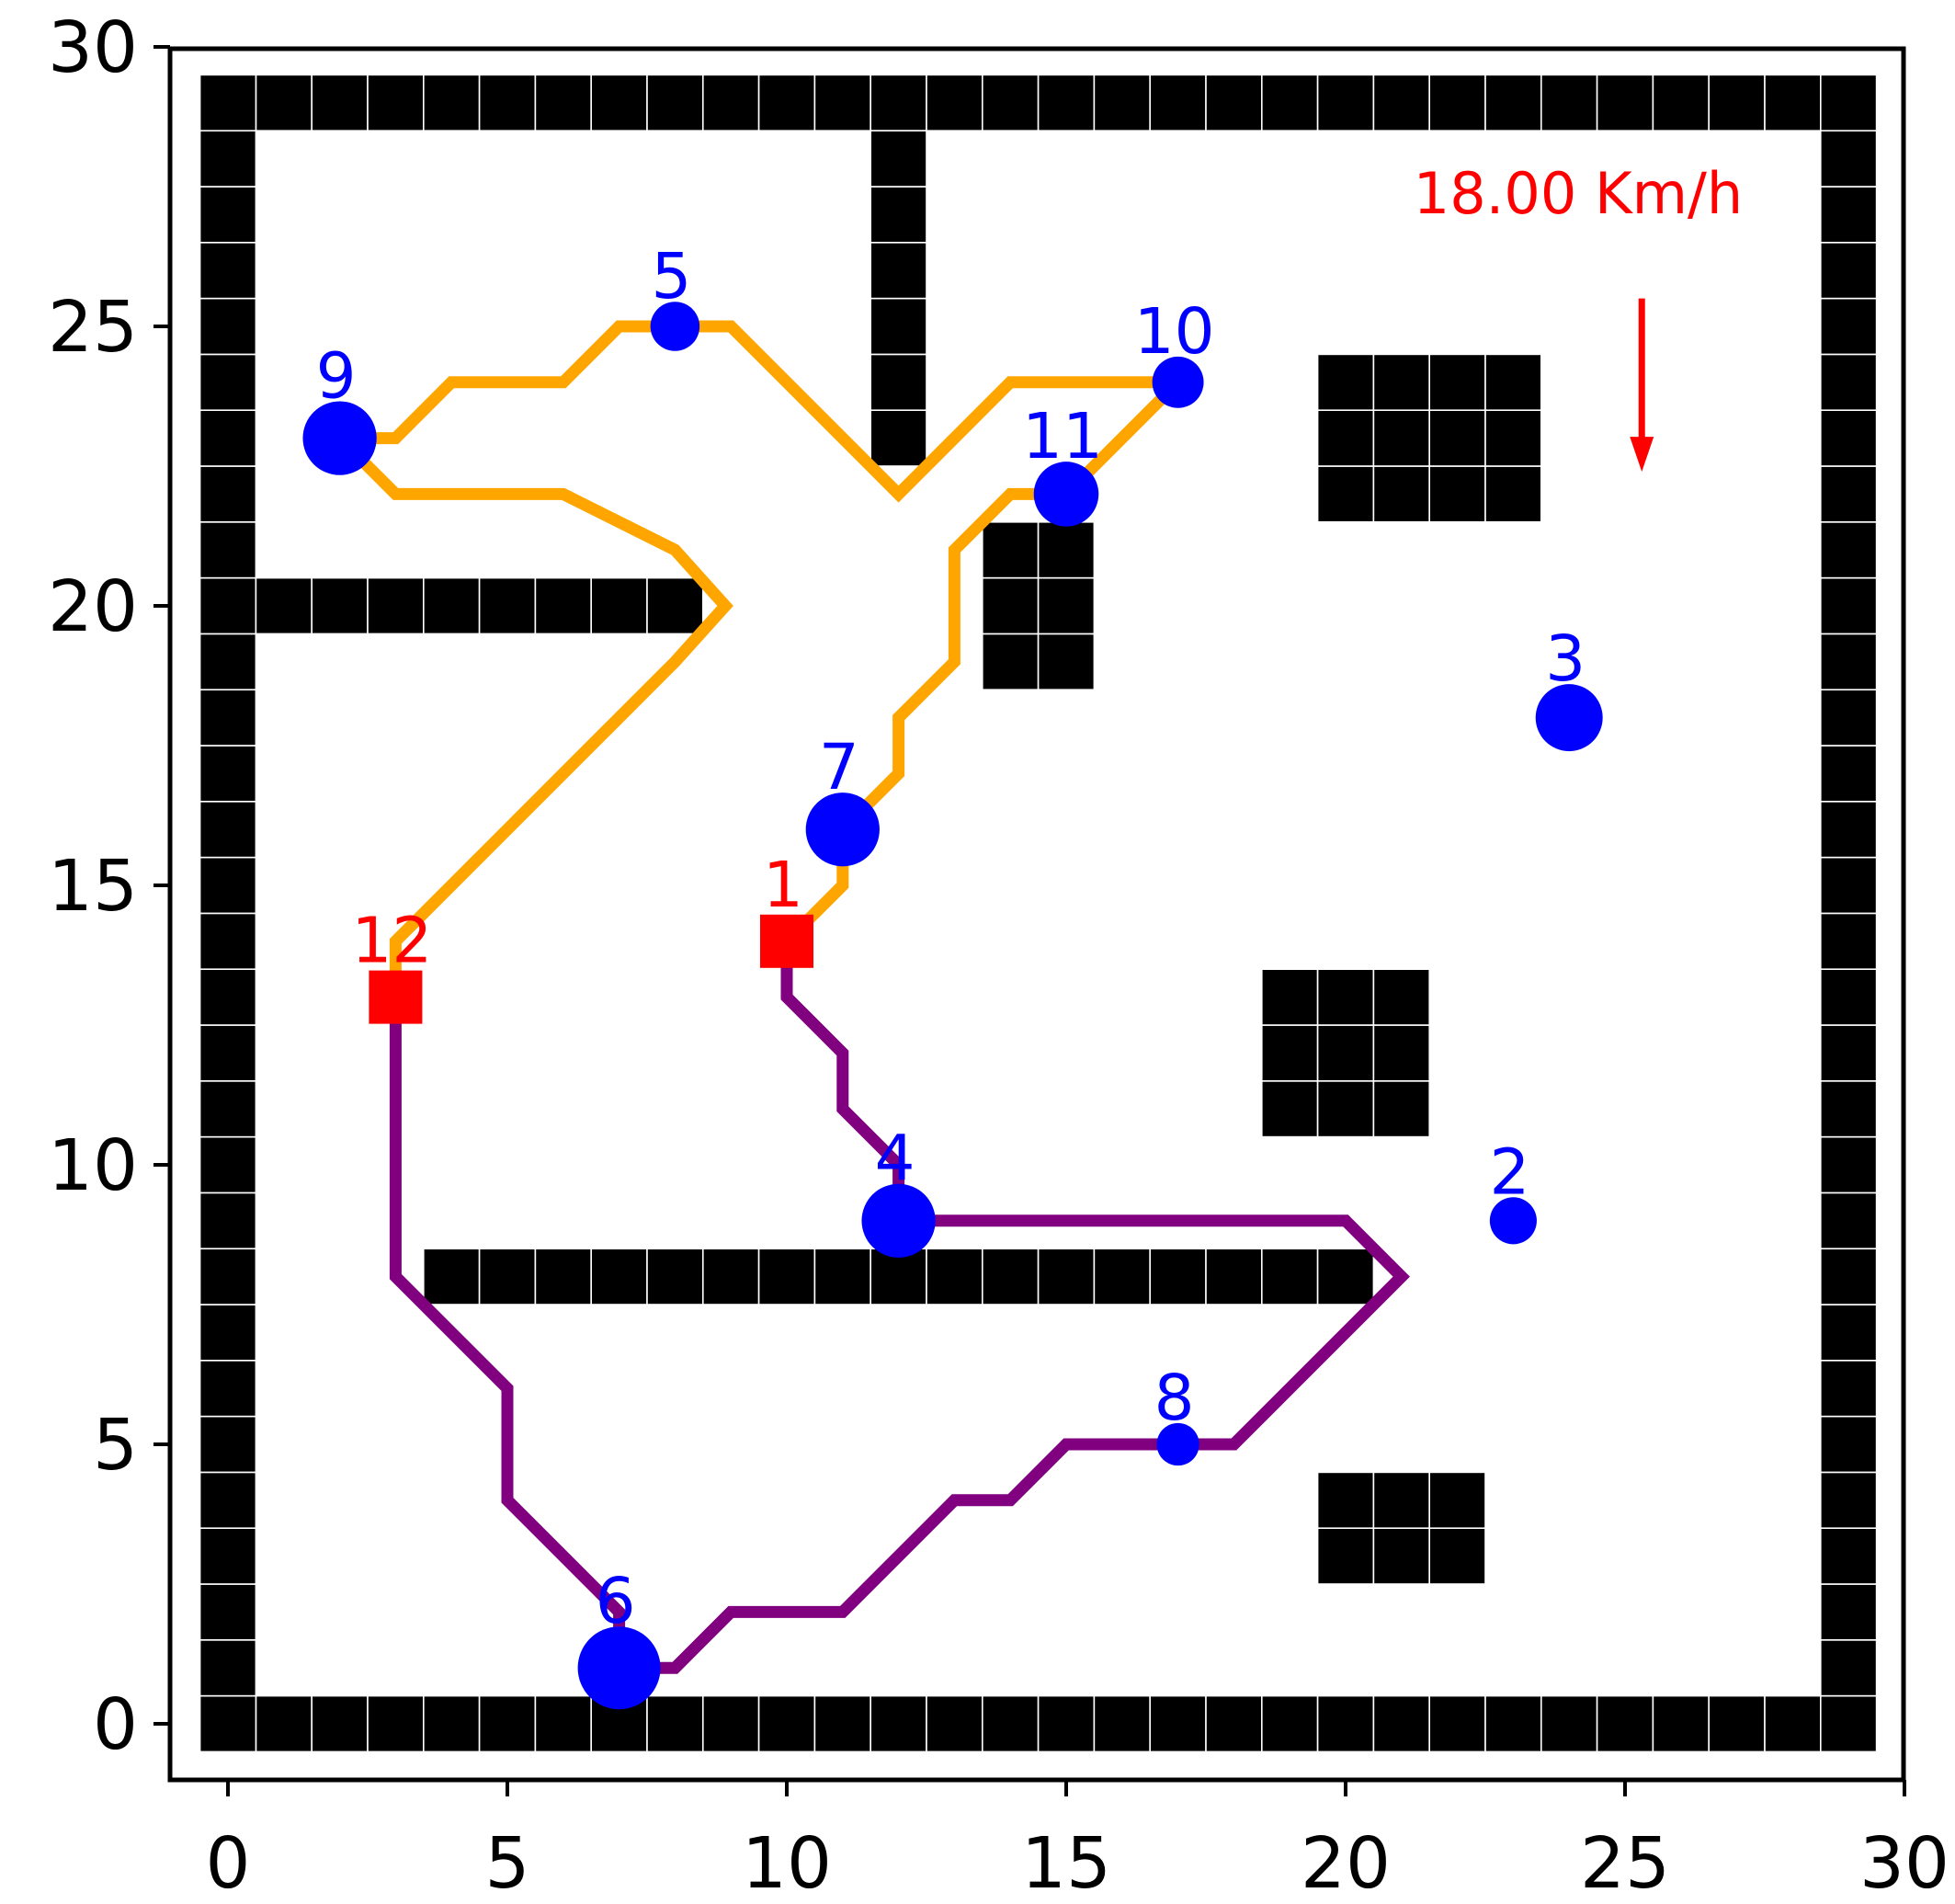 The width and height of the screenshot is (1955, 1904). I want to click on x-tick-label: 20, so click(1346, 1863).